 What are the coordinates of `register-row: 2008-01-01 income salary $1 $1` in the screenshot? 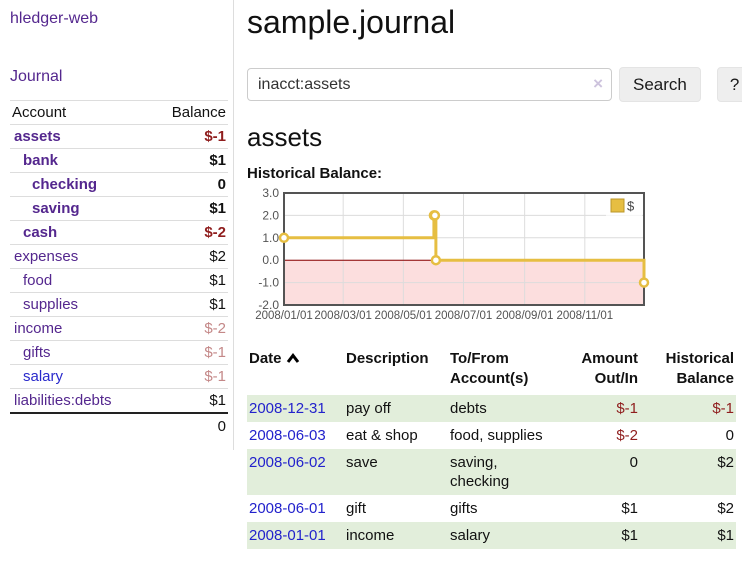 It's located at (491, 535).